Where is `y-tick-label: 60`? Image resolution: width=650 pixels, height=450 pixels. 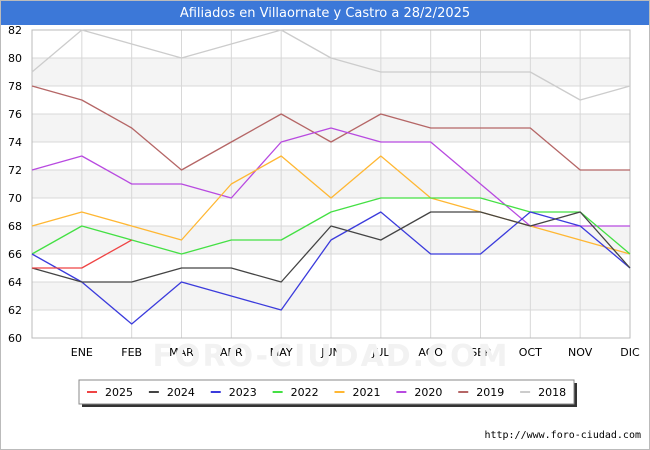 y-tick-label: 60 is located at coordinates (15, 338).